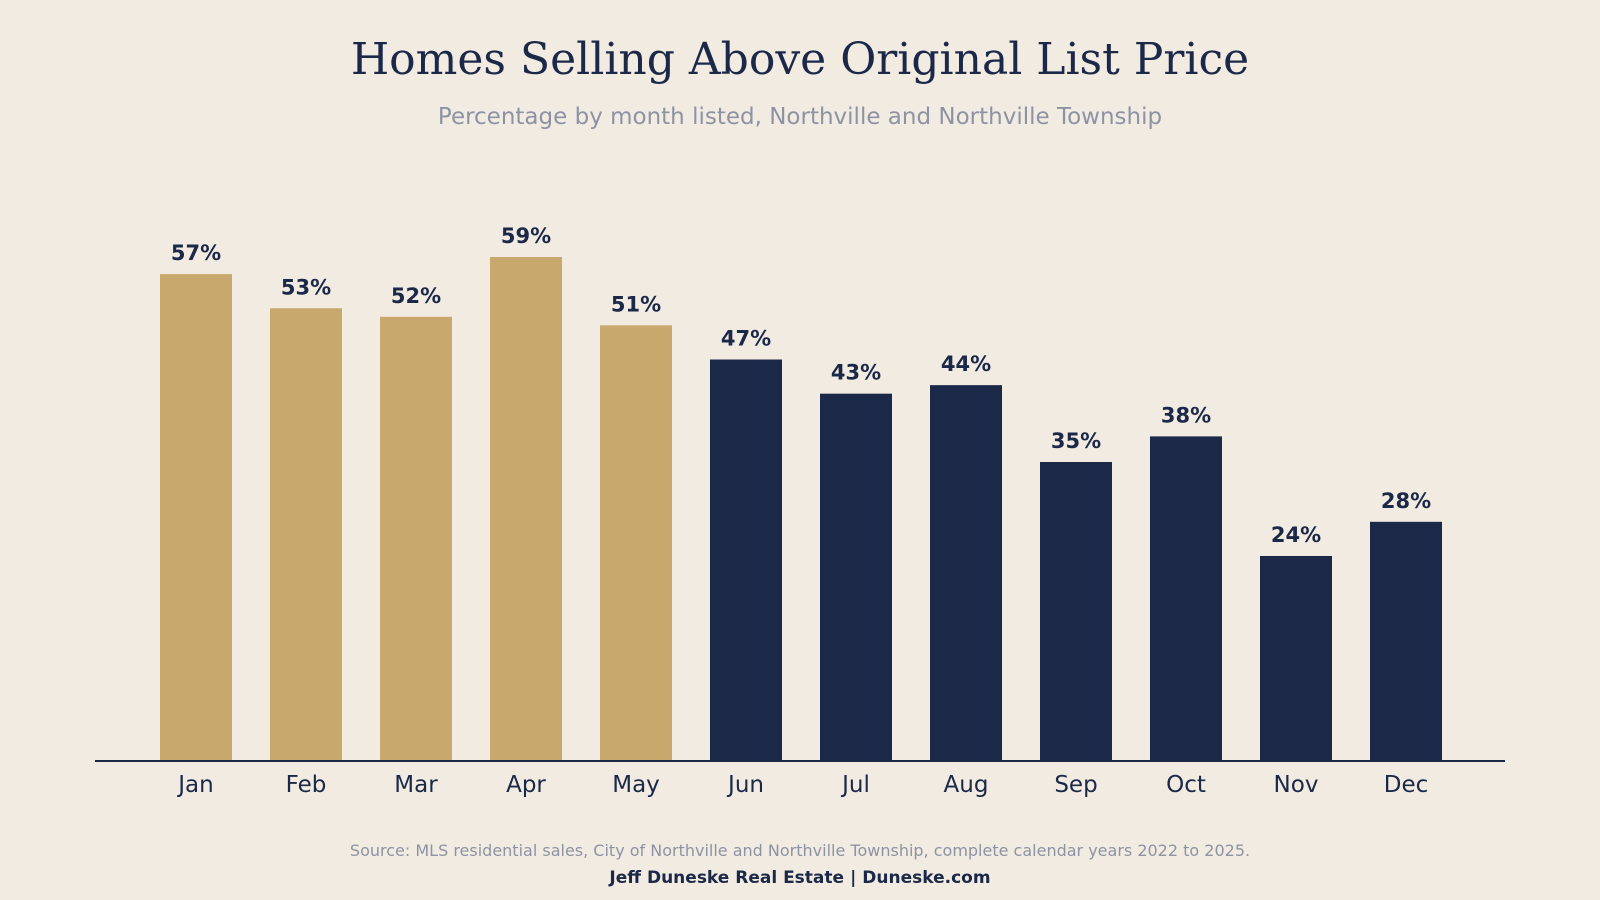 The image size is (1600, 900). I want to click on data-label-aug: 44%, so click(966, 364).